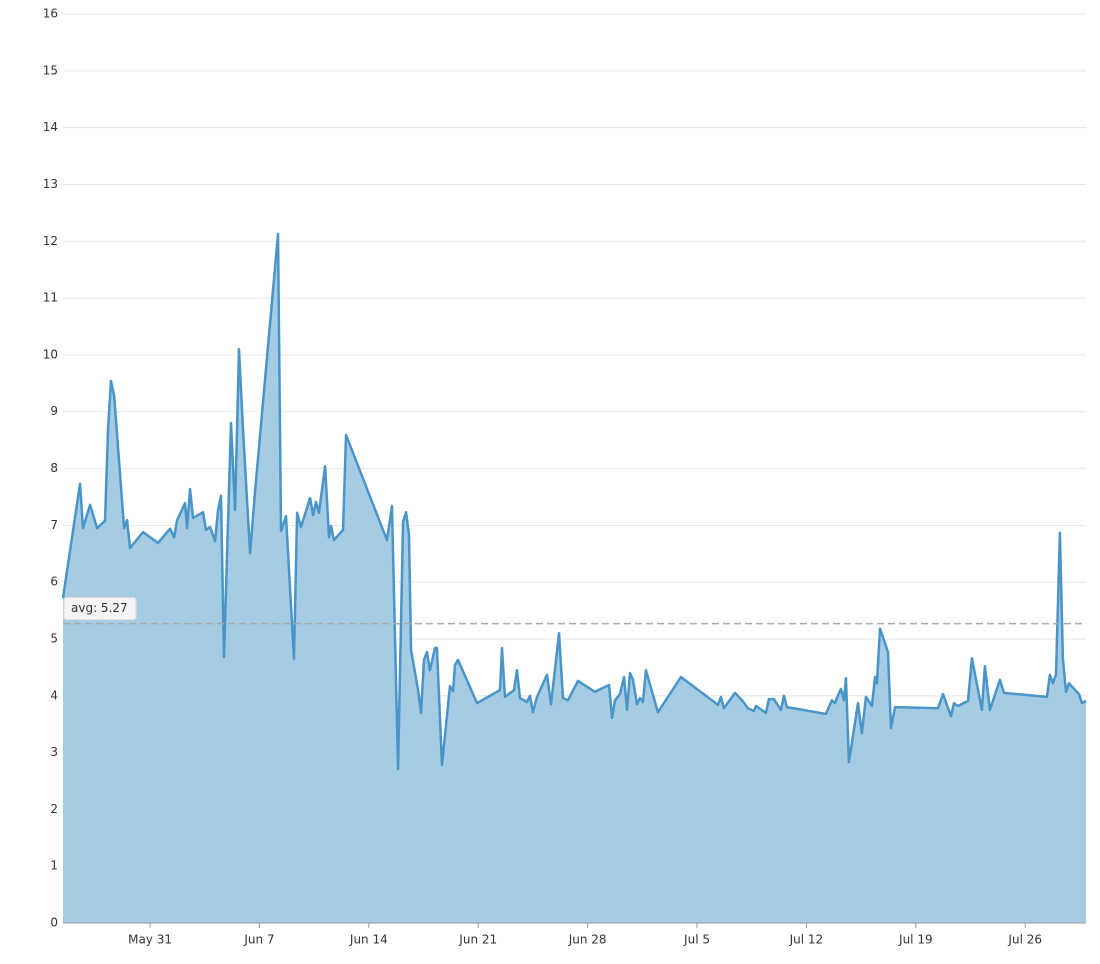  What do you see at coordinates (54, 866) in the screenshot?
I see `y-tick-label: 1` at bounding box center [54, 866].